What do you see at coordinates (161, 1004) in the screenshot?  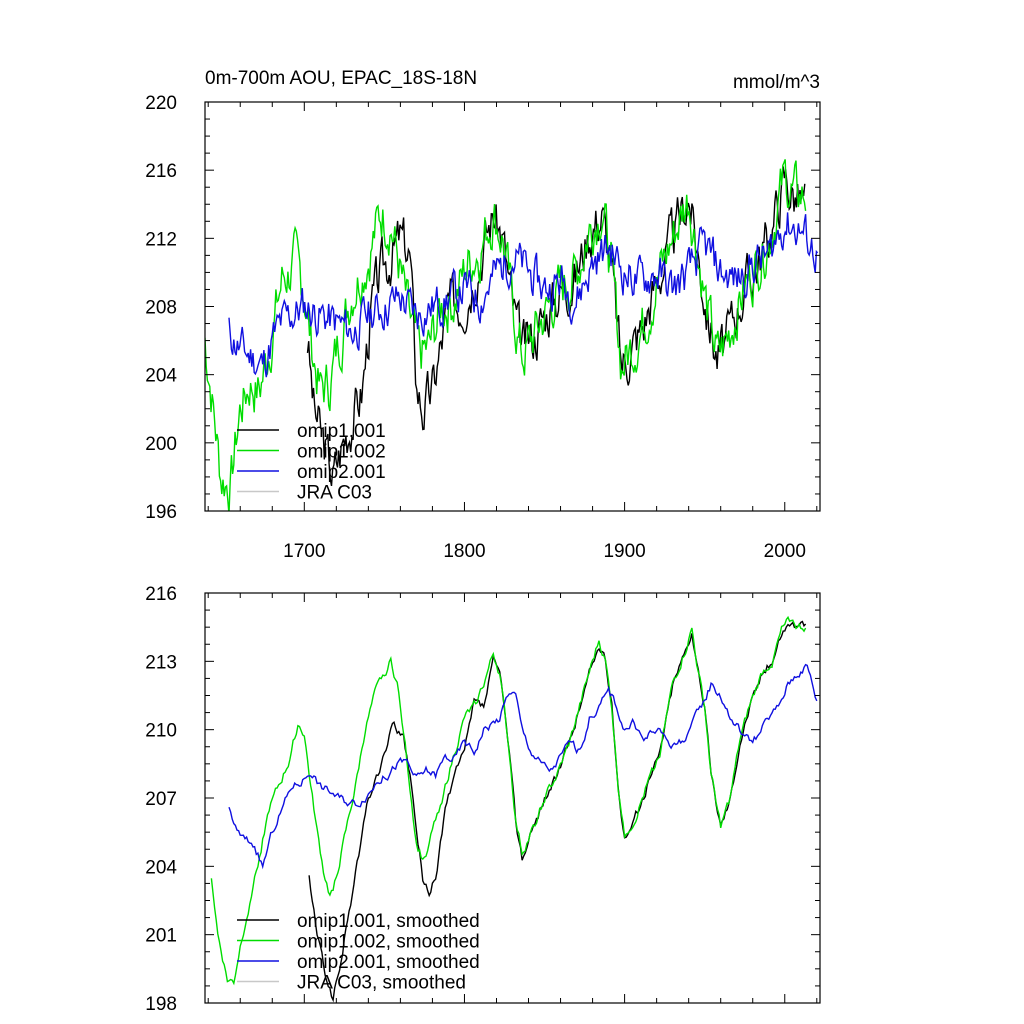 I see `y-tick-label: 198` at bounding box center [161, 1004].